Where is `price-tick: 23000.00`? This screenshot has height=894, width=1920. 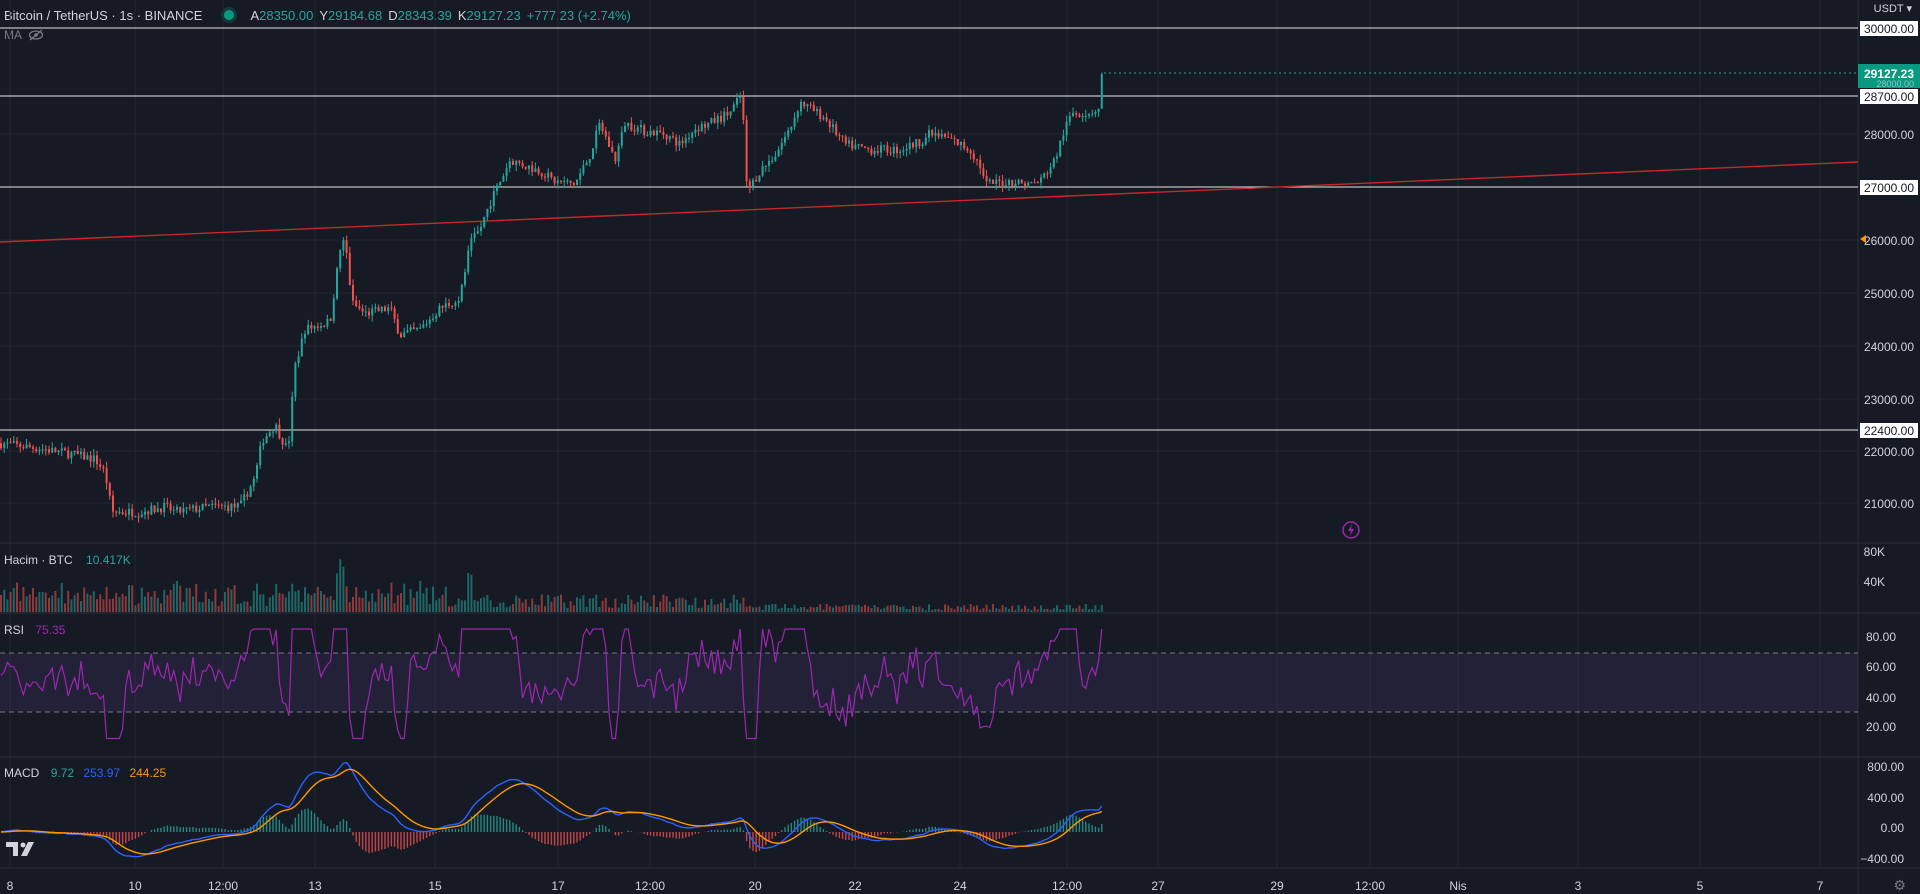 price-tick: 23000.00 is located at coordinates (1889, 400).